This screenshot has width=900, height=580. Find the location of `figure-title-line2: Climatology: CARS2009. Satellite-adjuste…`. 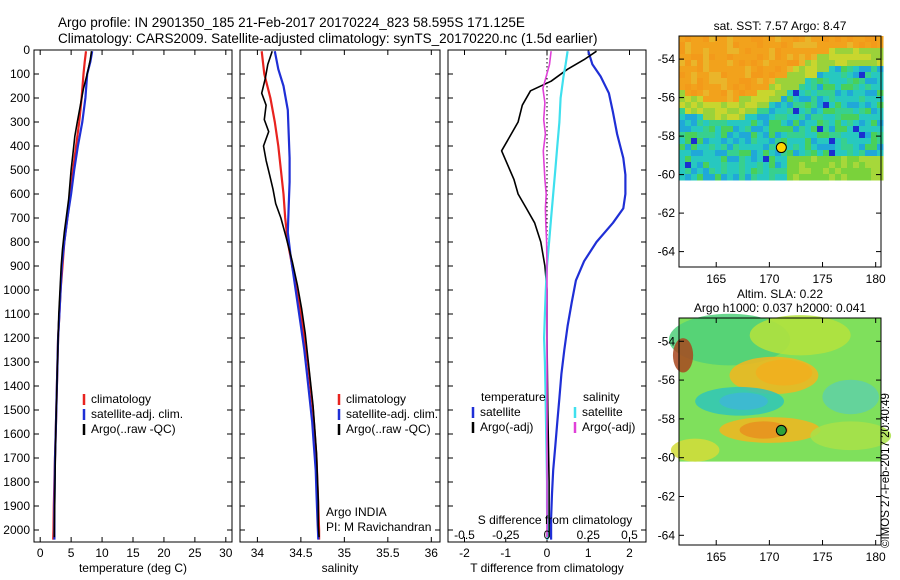

figure-title-line2: Climatology: CARS2009. Satellite-adjuste… is located at coordinates (328, 38).